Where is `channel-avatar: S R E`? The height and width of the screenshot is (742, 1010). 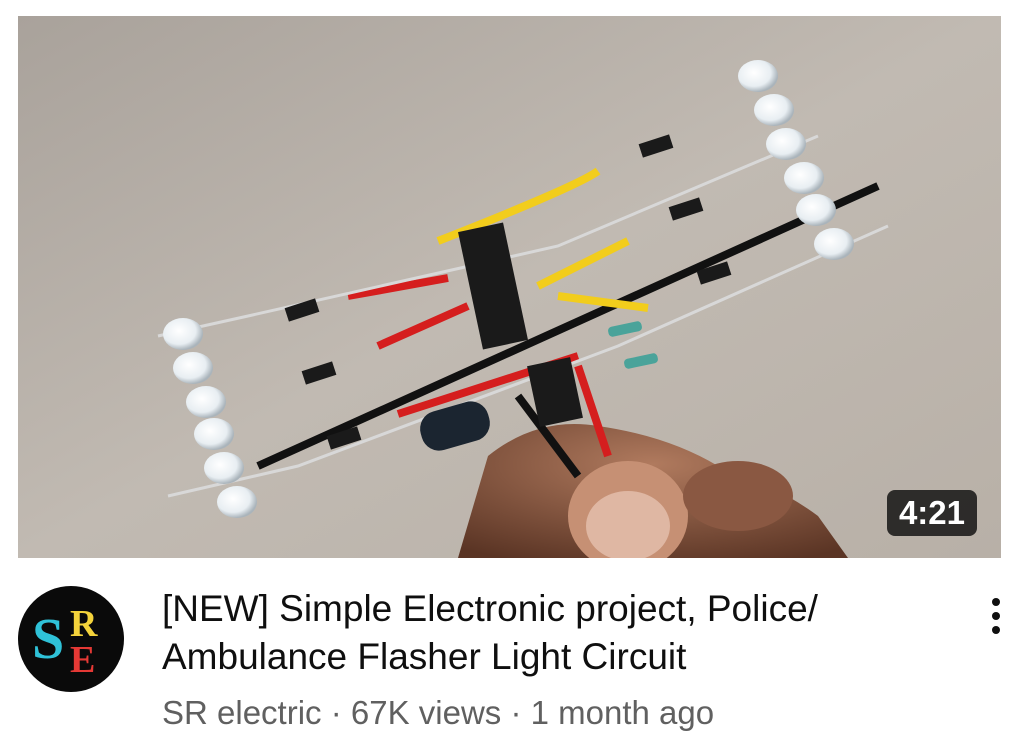 channel-avatar: S R E is located at coordinates (71, 639).